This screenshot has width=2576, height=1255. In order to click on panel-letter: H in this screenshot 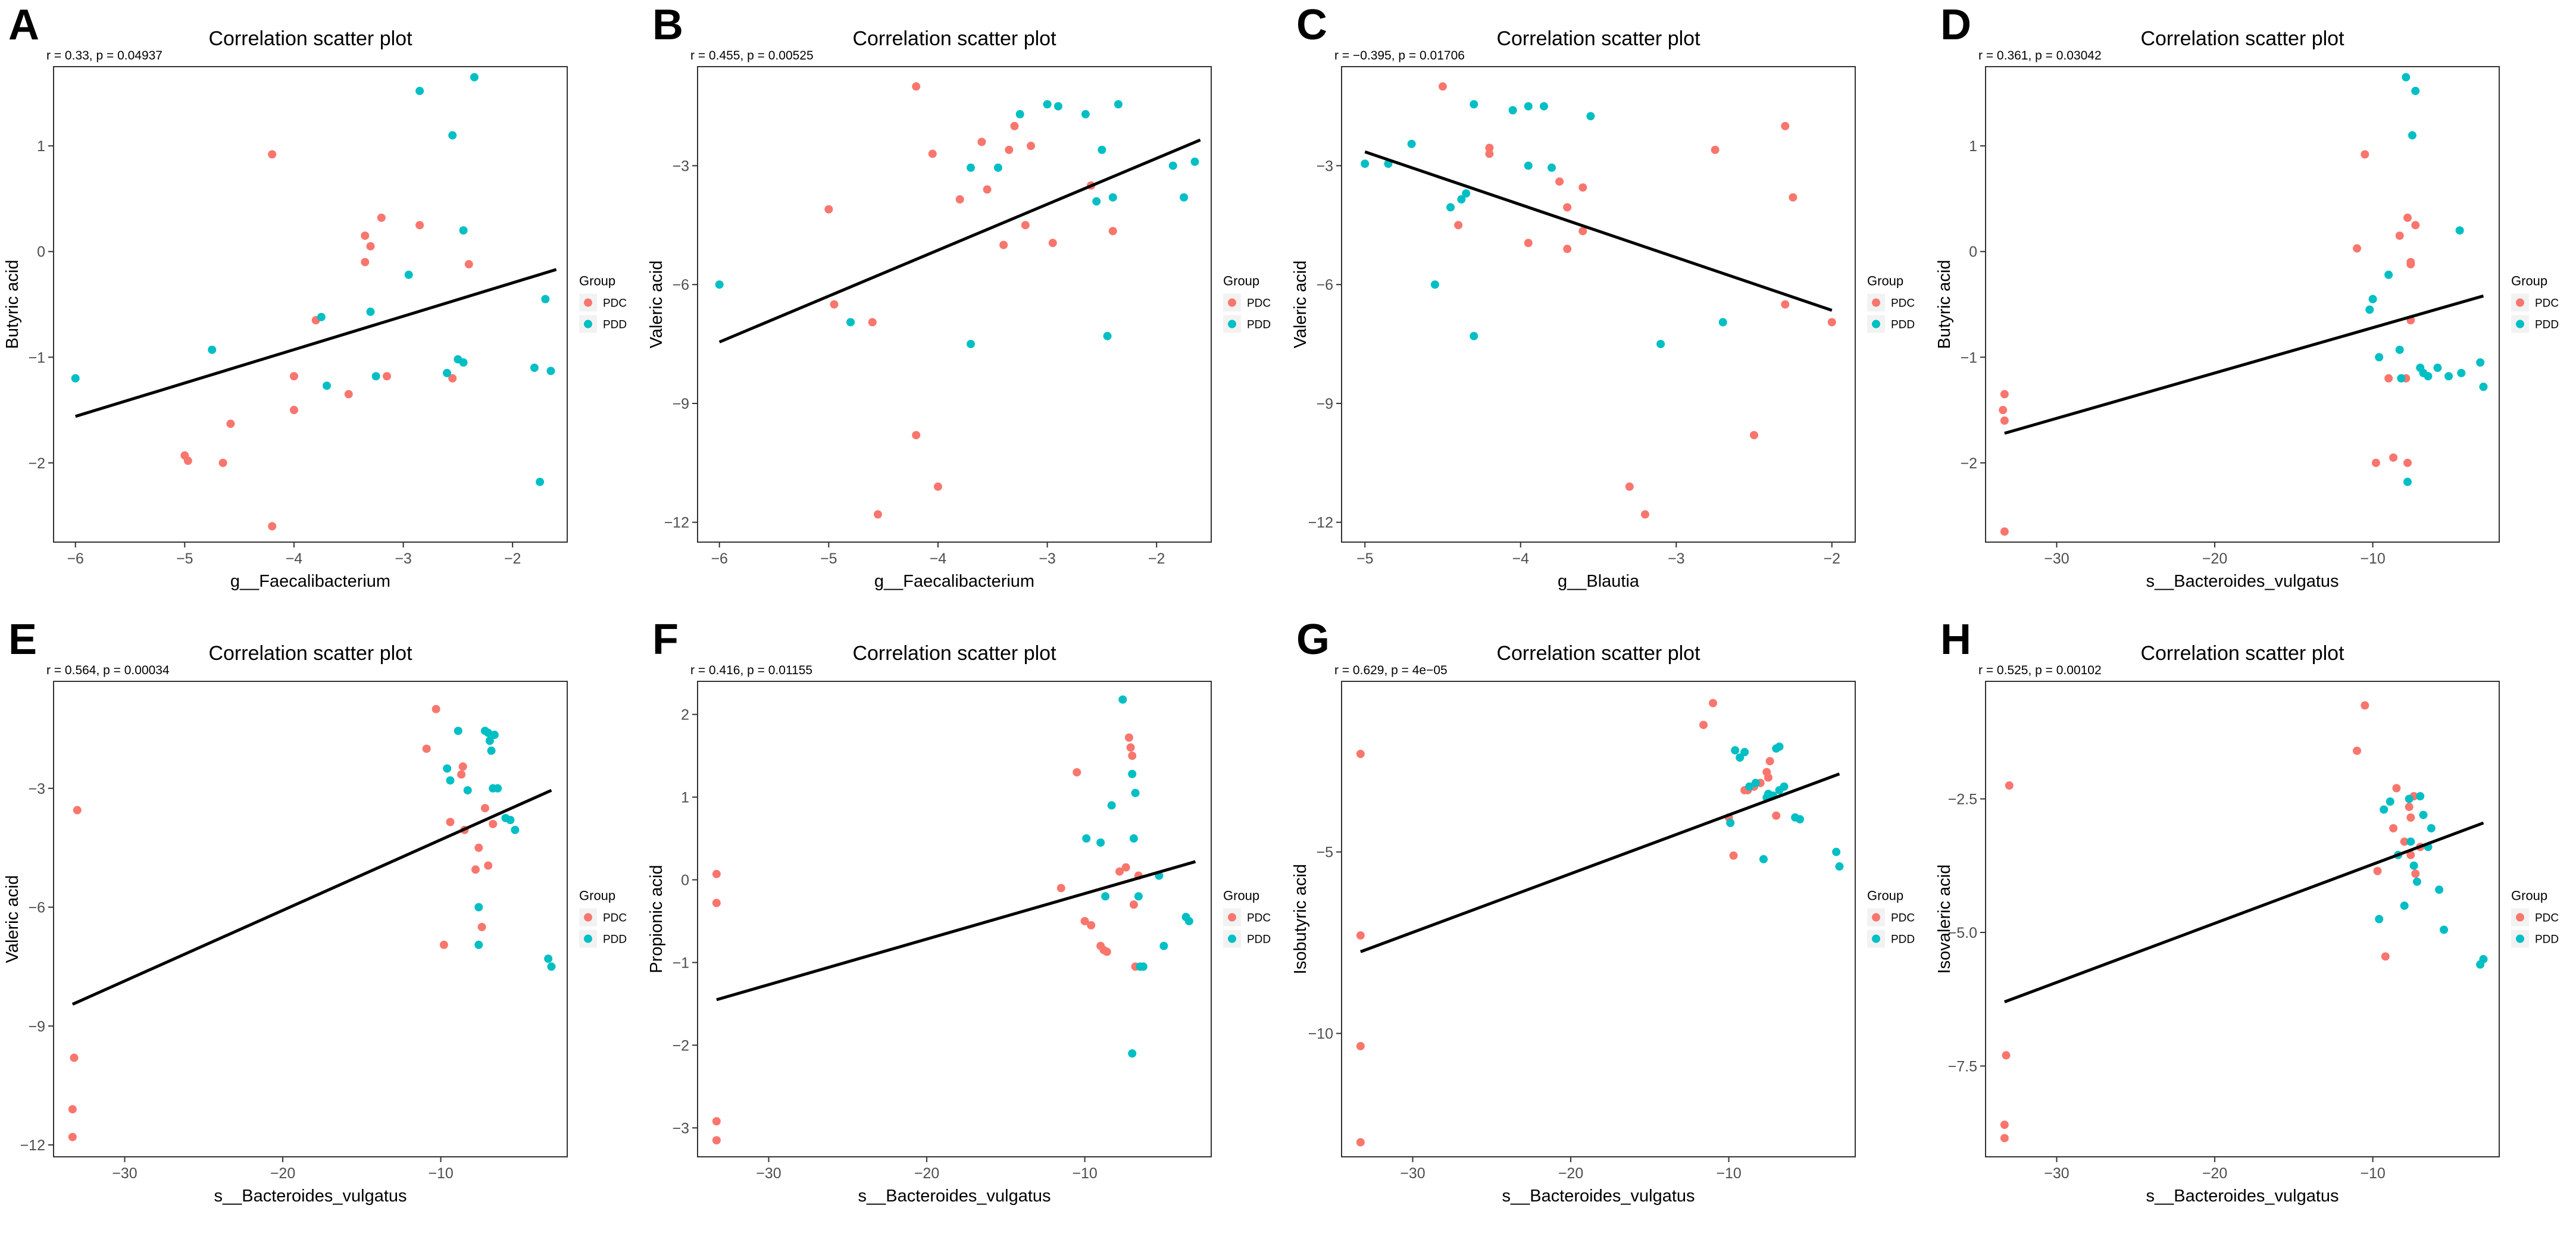, I will do `click(1955, 640)`.